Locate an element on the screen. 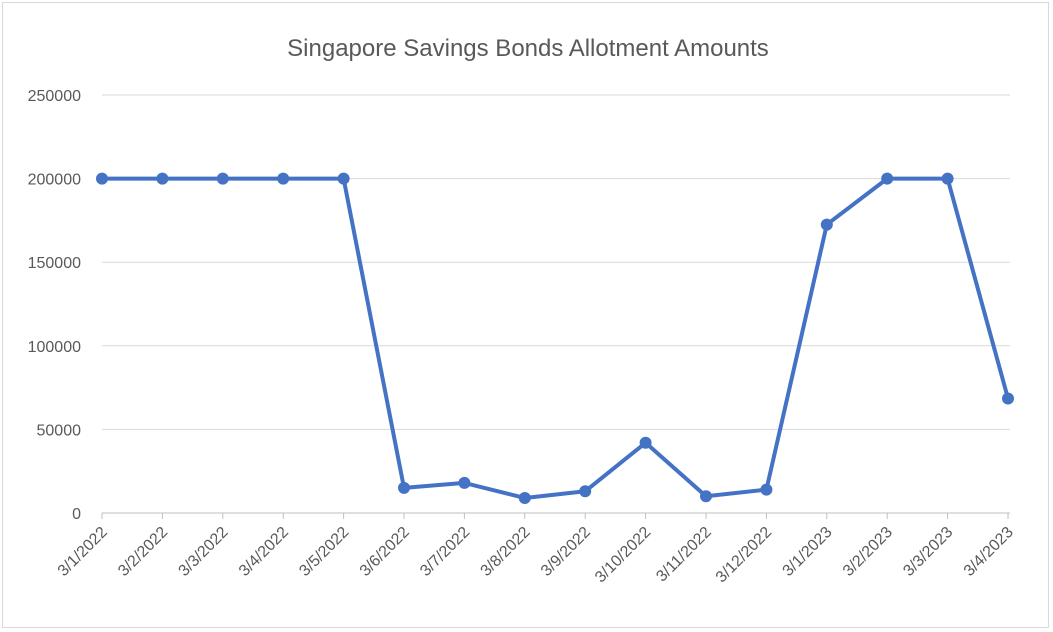 The image size is (1053, 632). x-tick-label: 3/5/2022 is located at coordinates (324, 552).